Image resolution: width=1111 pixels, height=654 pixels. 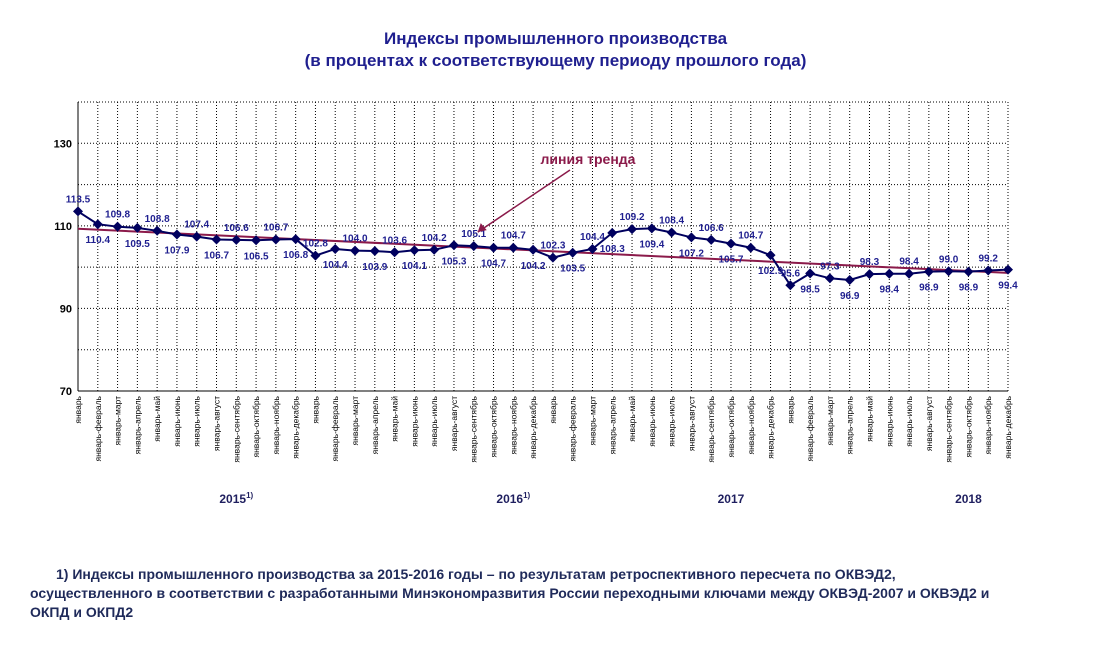 I want to click on year-label: 2017, so click(x=731, y=499).